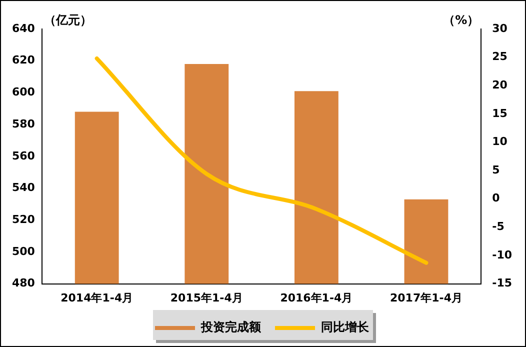  I want to click on y2-tick-label: 10, so click(500, 141).